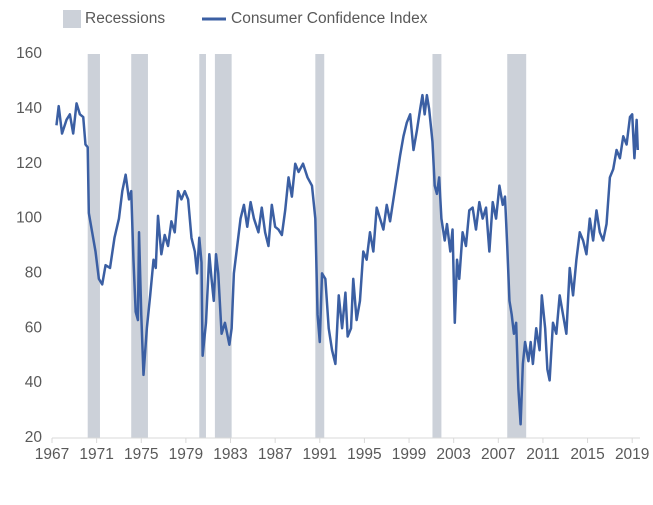  Describe the element at coordinates (275, 454) in the screenshot. I see `x-tick-label: 1987` at that location.